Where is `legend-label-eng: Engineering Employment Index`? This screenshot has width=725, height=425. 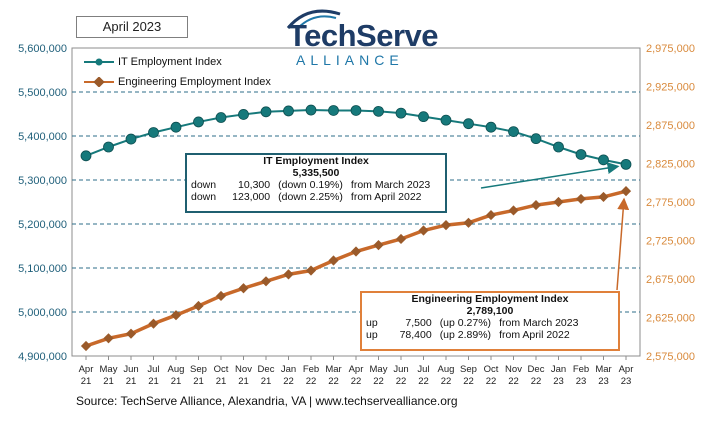
legend-label-eng: Engineering Employment Index is located at coordinates (194, 82).